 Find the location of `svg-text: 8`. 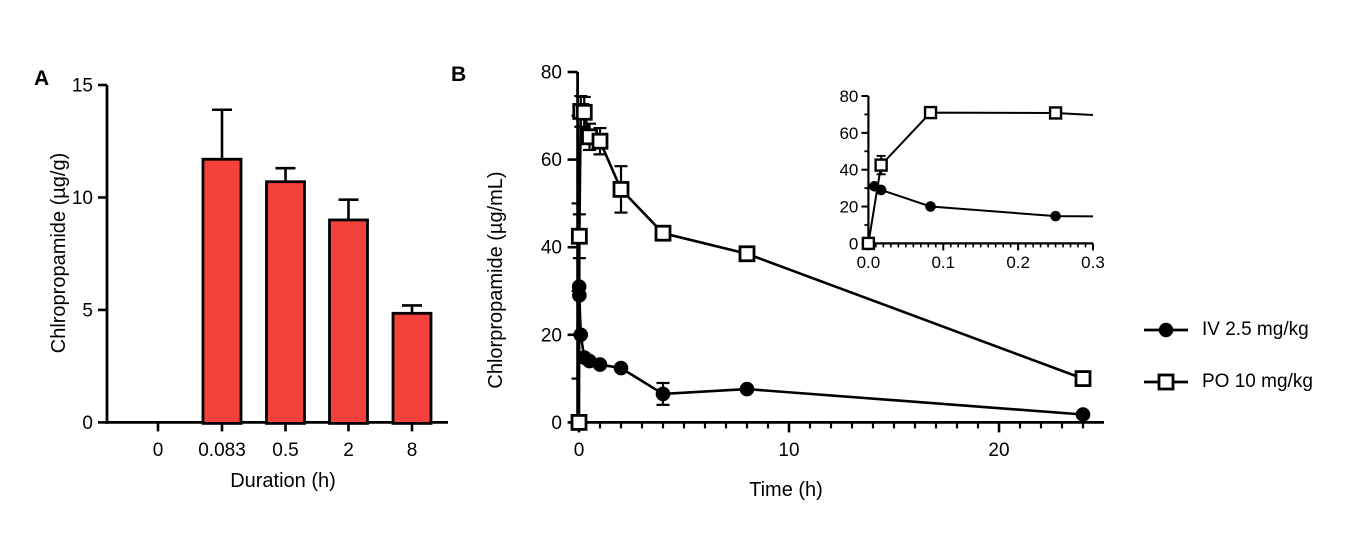

svg-text: 8 is located at coordinates (412, 450).